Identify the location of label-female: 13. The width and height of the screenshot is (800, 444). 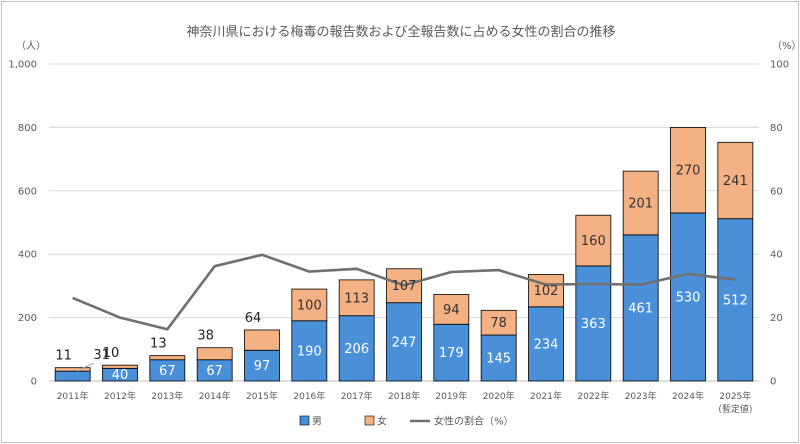
(158, 344).